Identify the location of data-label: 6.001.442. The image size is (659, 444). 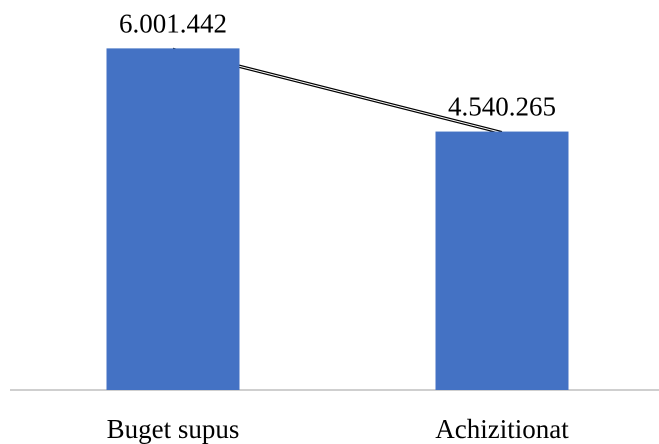
(173, 23).